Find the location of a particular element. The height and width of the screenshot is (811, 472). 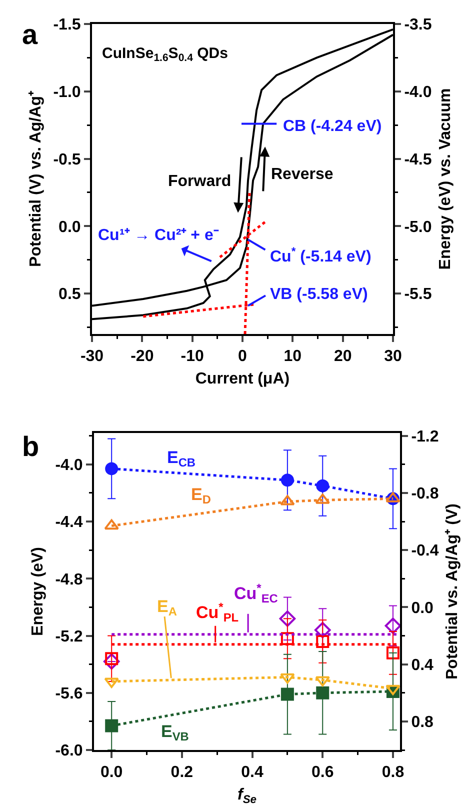

y2-axis-title: Potential vs. Ag/Ag⁺ (V) is located at coordinates (453, 592).